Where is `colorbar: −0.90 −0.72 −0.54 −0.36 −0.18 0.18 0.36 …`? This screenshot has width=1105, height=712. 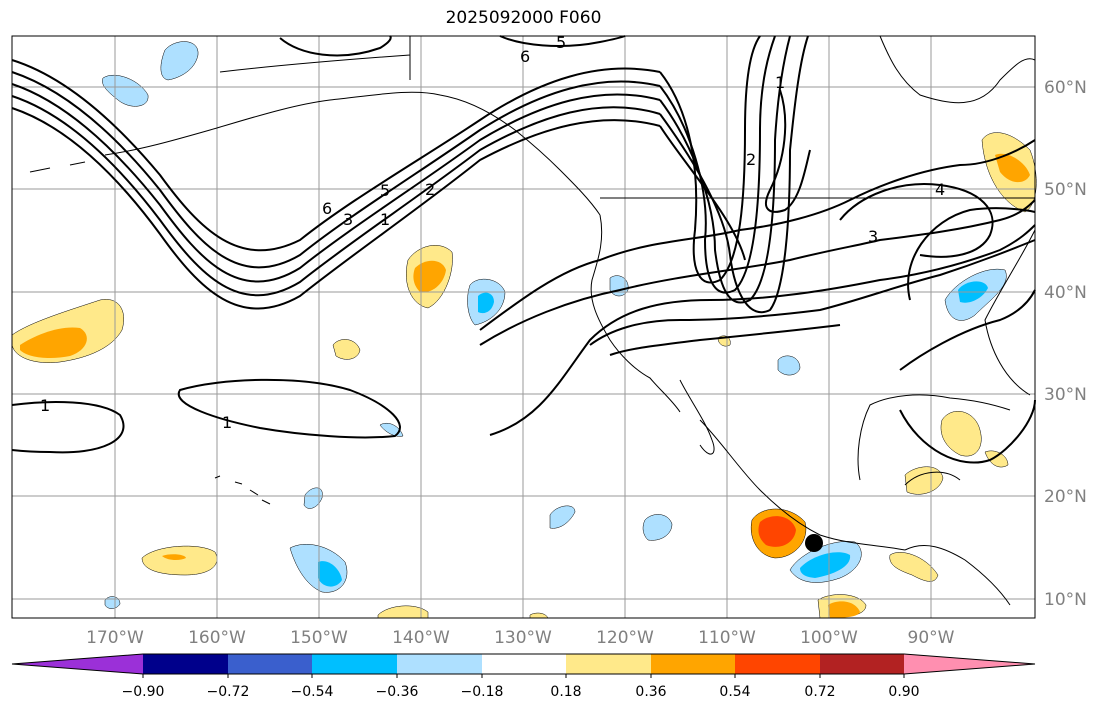
colorbar: −0.90 −0.72 −0.54 −0.36 −0.18 0.18 0.36 … is located at coordinates (523, 676).